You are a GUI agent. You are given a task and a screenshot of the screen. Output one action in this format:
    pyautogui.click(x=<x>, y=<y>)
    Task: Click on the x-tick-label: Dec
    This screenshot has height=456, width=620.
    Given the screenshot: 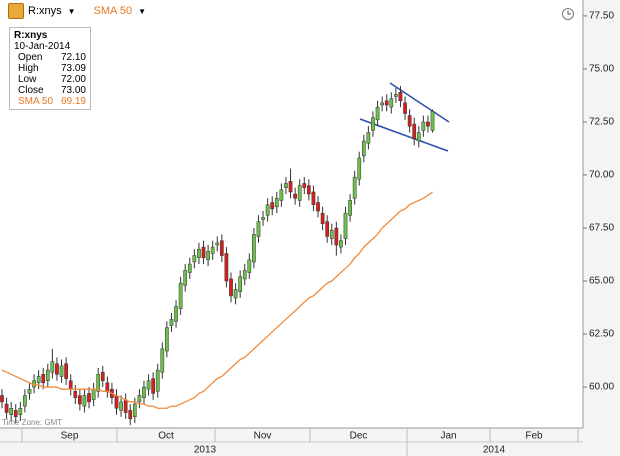 What is the action you would take?
    pyautogui.click(x=359, y=436)
    